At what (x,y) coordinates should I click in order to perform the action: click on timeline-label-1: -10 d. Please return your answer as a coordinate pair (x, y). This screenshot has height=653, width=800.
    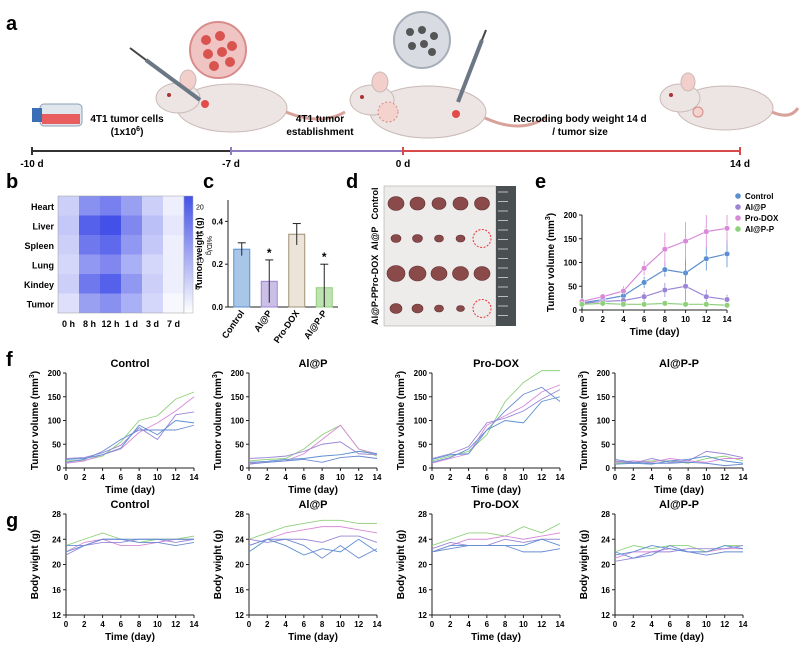
    Looking at the image, I should click on (31, 164).